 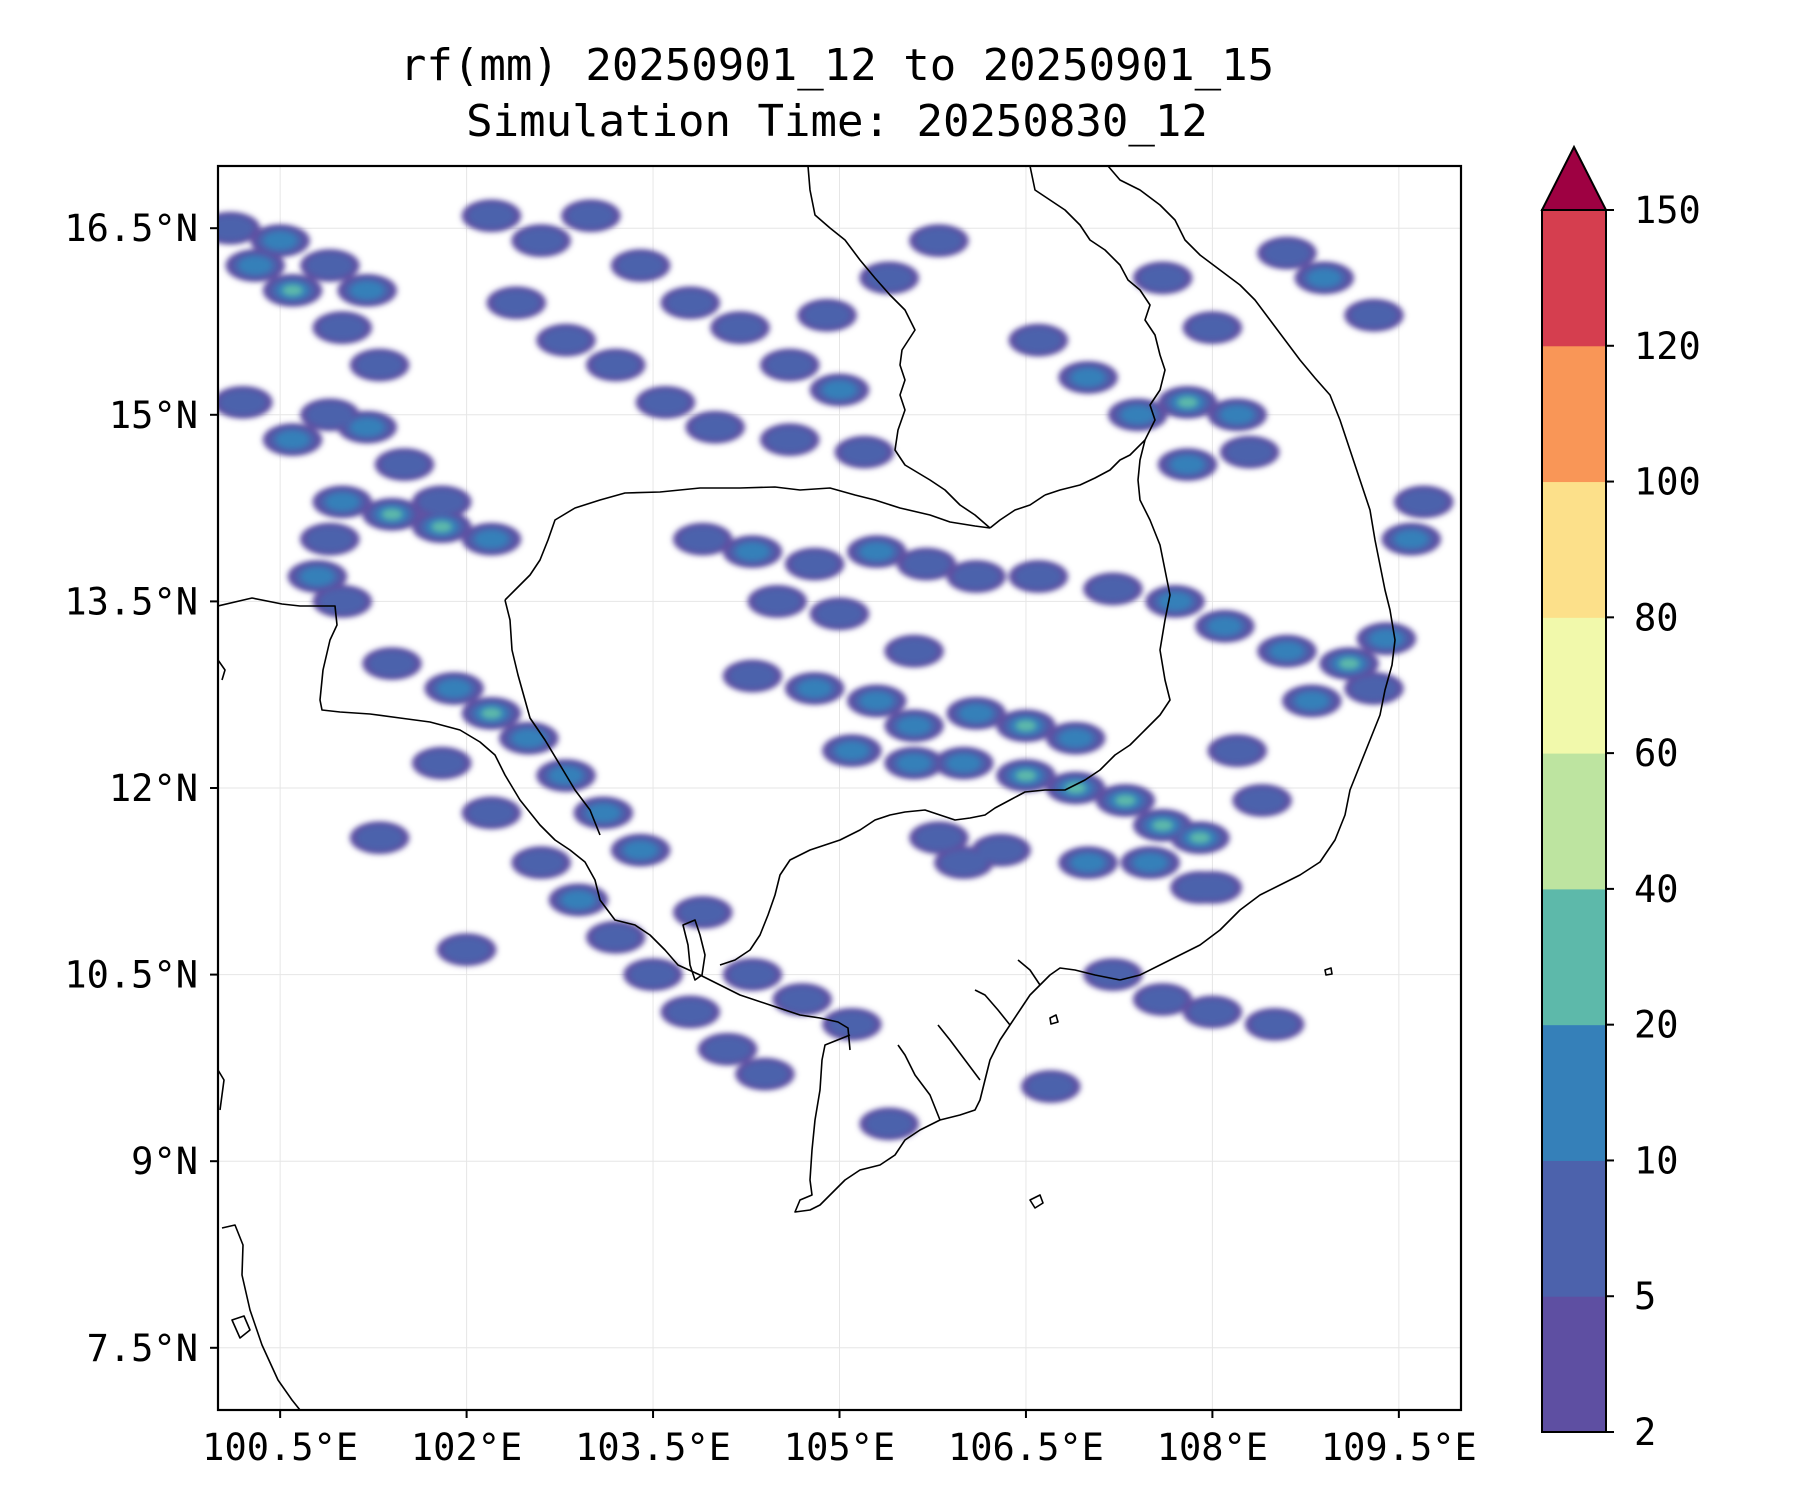 What do you see at coordinates (1656, 753) in the screenshot?
I see `colorbar-tick-label: 60` at bounding box center [1656, 753].